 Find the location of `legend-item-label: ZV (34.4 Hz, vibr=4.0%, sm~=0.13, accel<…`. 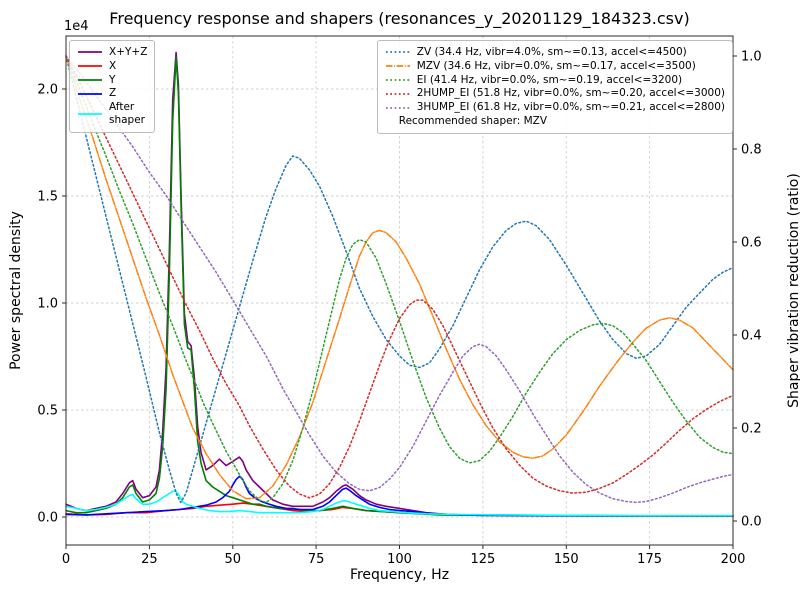

legend-item-label: ZV (34.4 Hz, vibr=4.0%, sm~=0.13, accel<… is located at coordinates (551, 52).